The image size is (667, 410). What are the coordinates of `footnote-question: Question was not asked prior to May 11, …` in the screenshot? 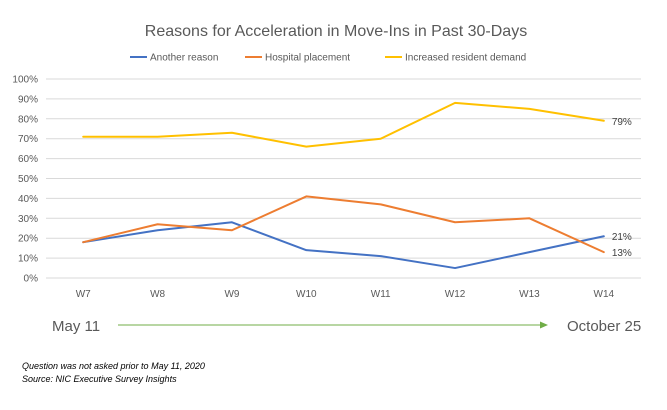 It's located at (113, 366).